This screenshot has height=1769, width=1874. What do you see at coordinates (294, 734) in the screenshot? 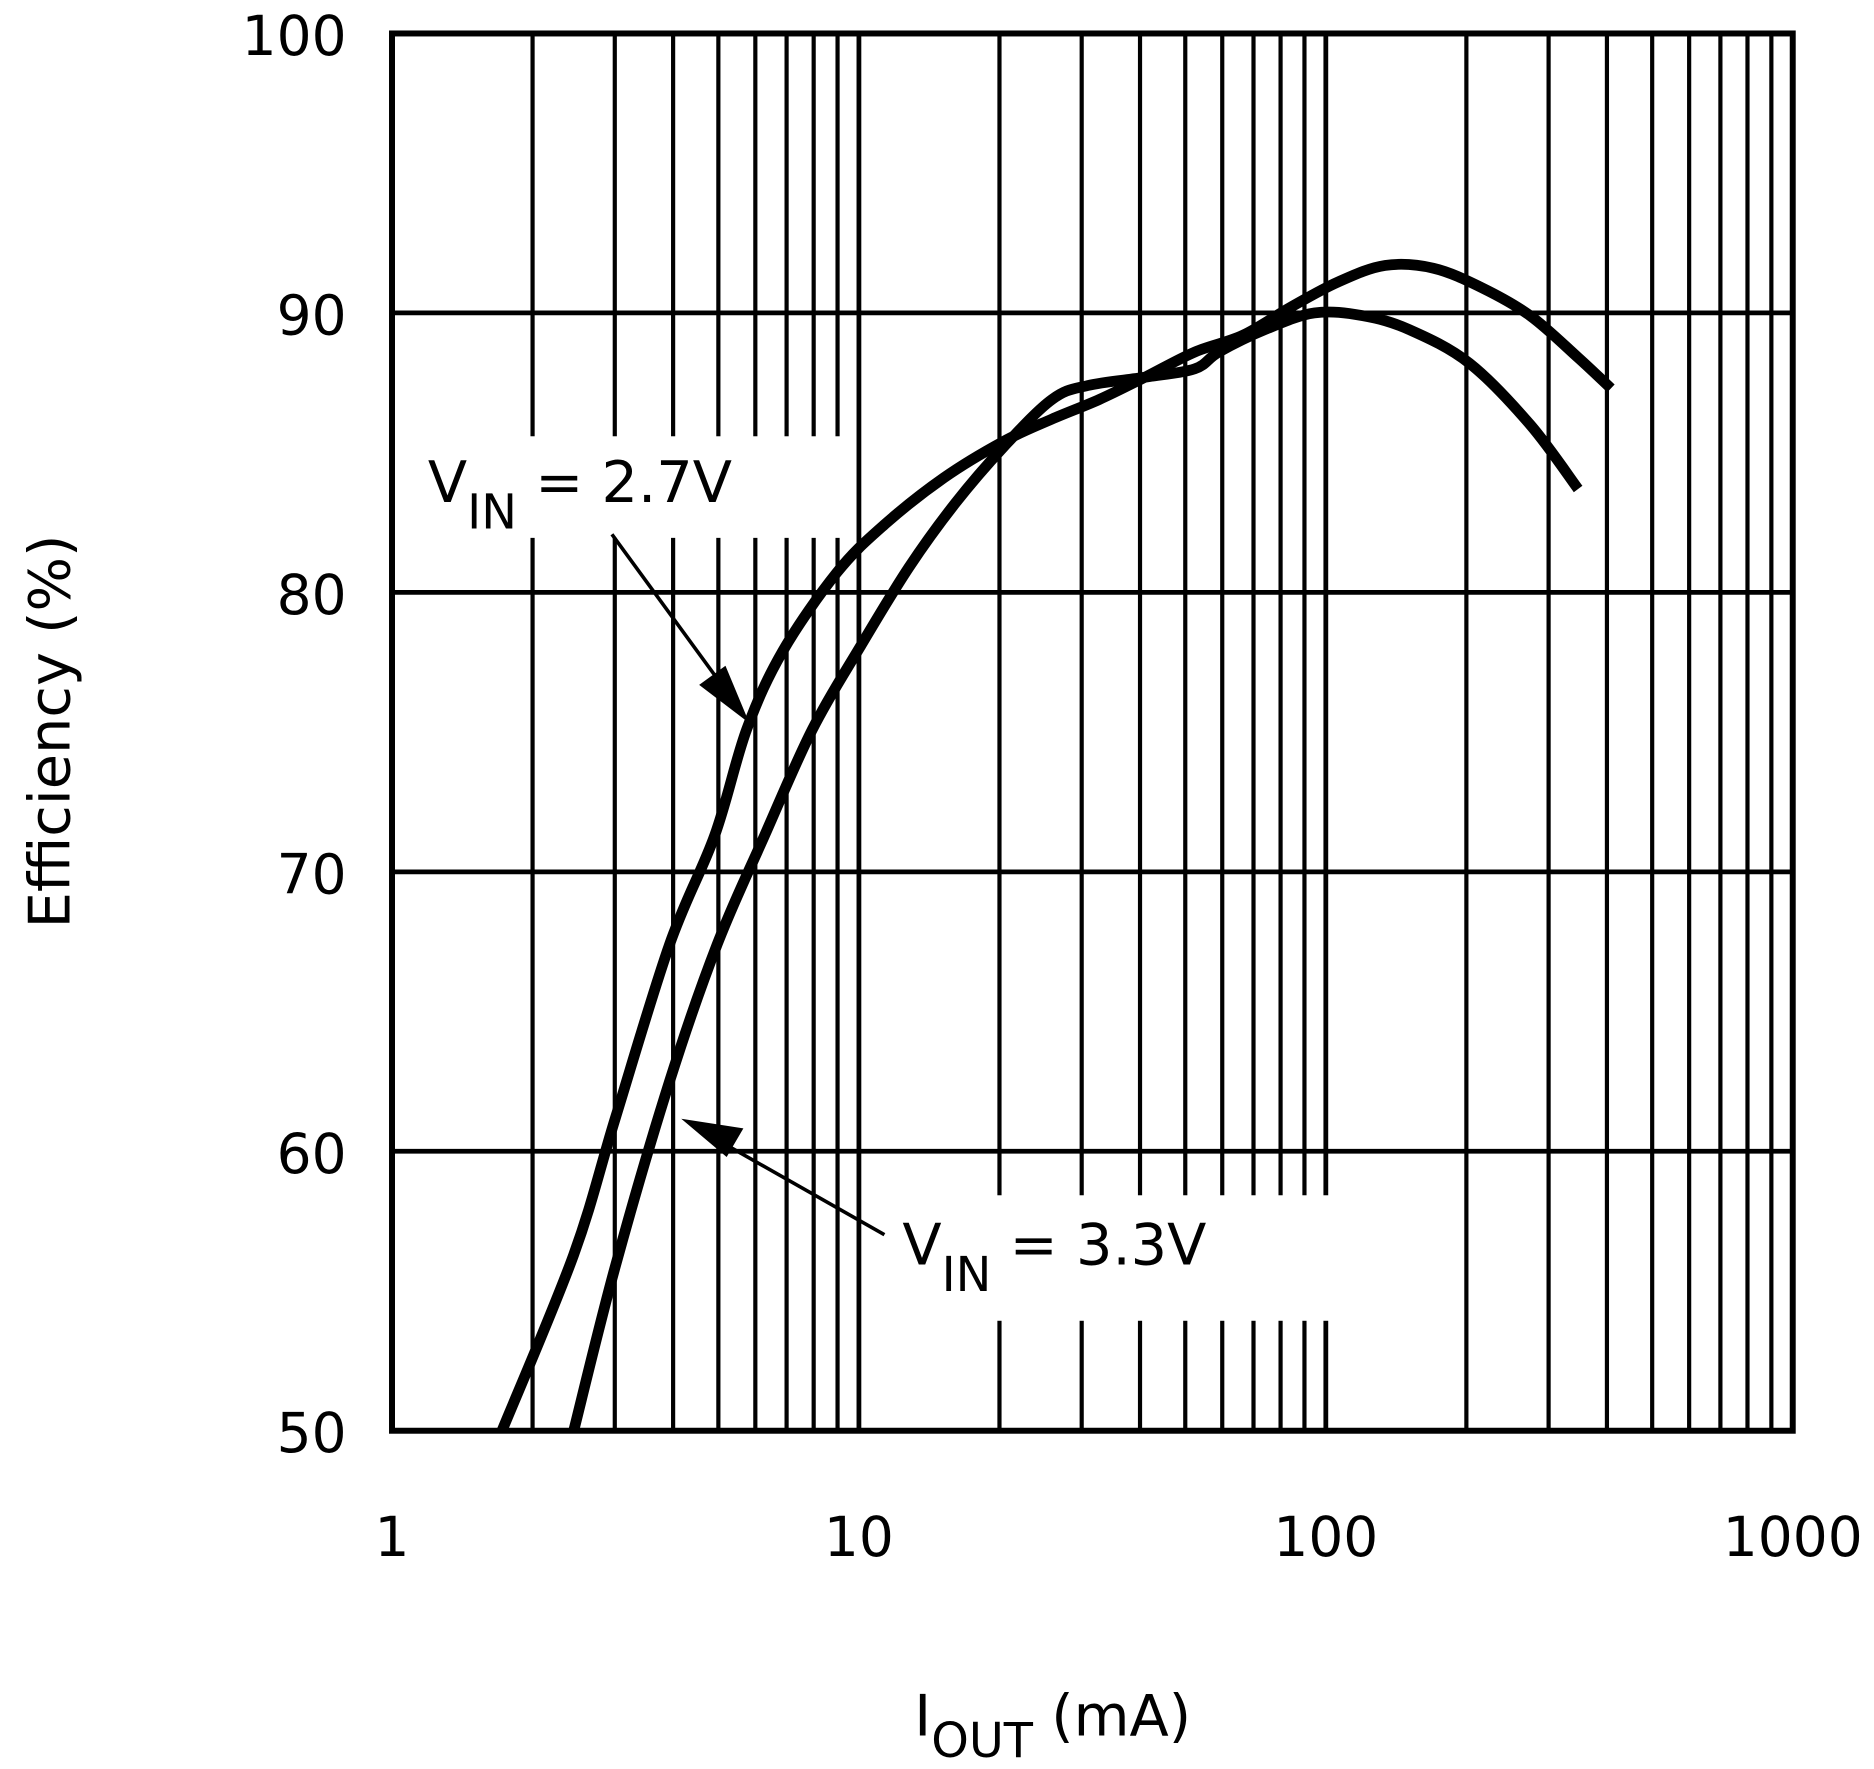
I see `y-tick-labels: 50 60 70 80 90 100` at bounding box center [294, 734].